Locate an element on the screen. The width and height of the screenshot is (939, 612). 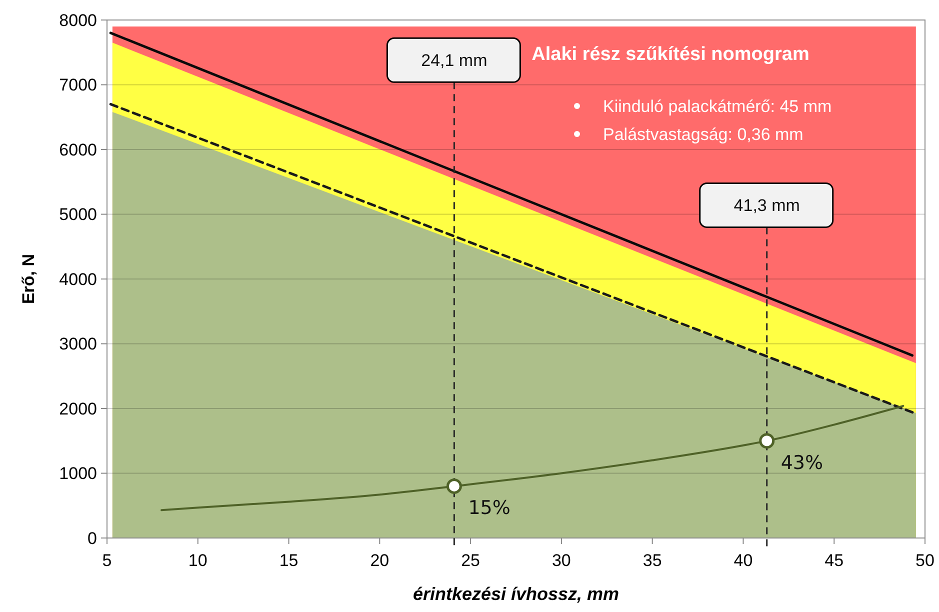
x-tick-label: 30 is located at coordinates (561, 560).